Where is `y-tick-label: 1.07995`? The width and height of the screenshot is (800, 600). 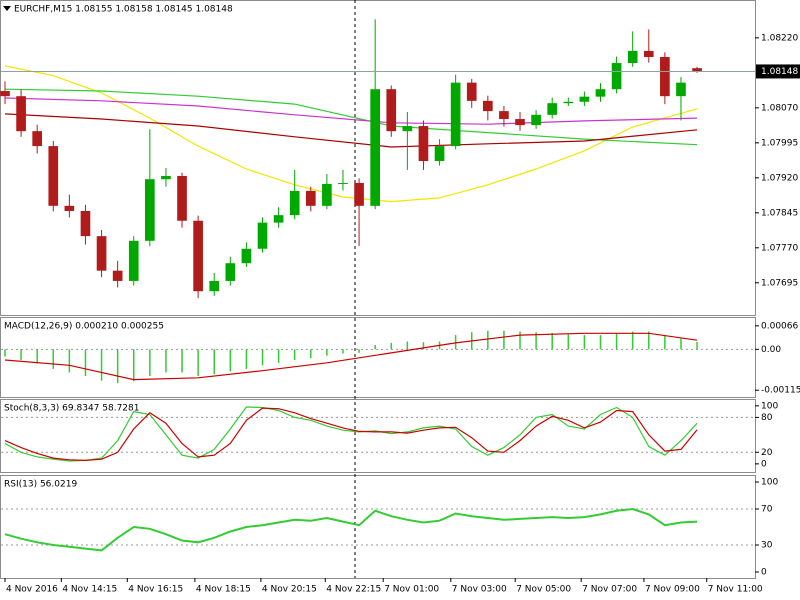
y-tick-label: 1.07995 is located at coordinates (779, 143).